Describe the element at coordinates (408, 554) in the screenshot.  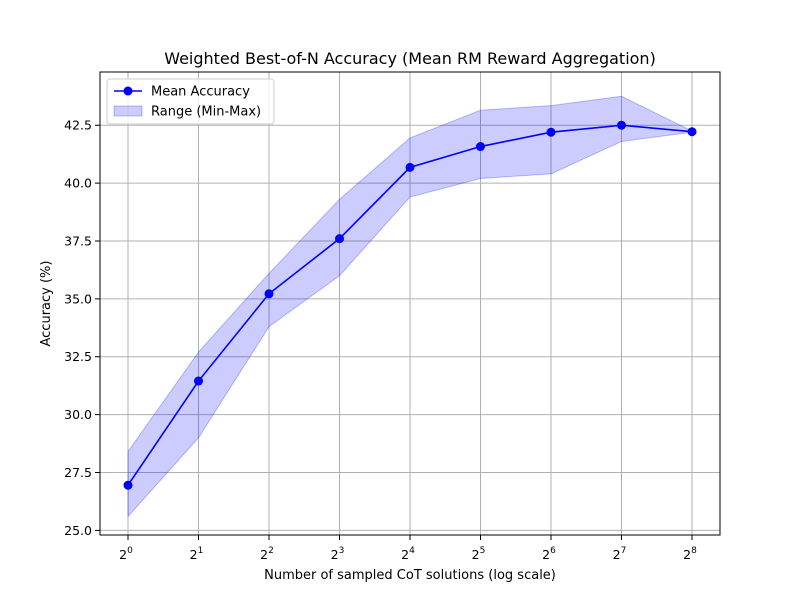
I see `x-tick-label: 24` at that location.